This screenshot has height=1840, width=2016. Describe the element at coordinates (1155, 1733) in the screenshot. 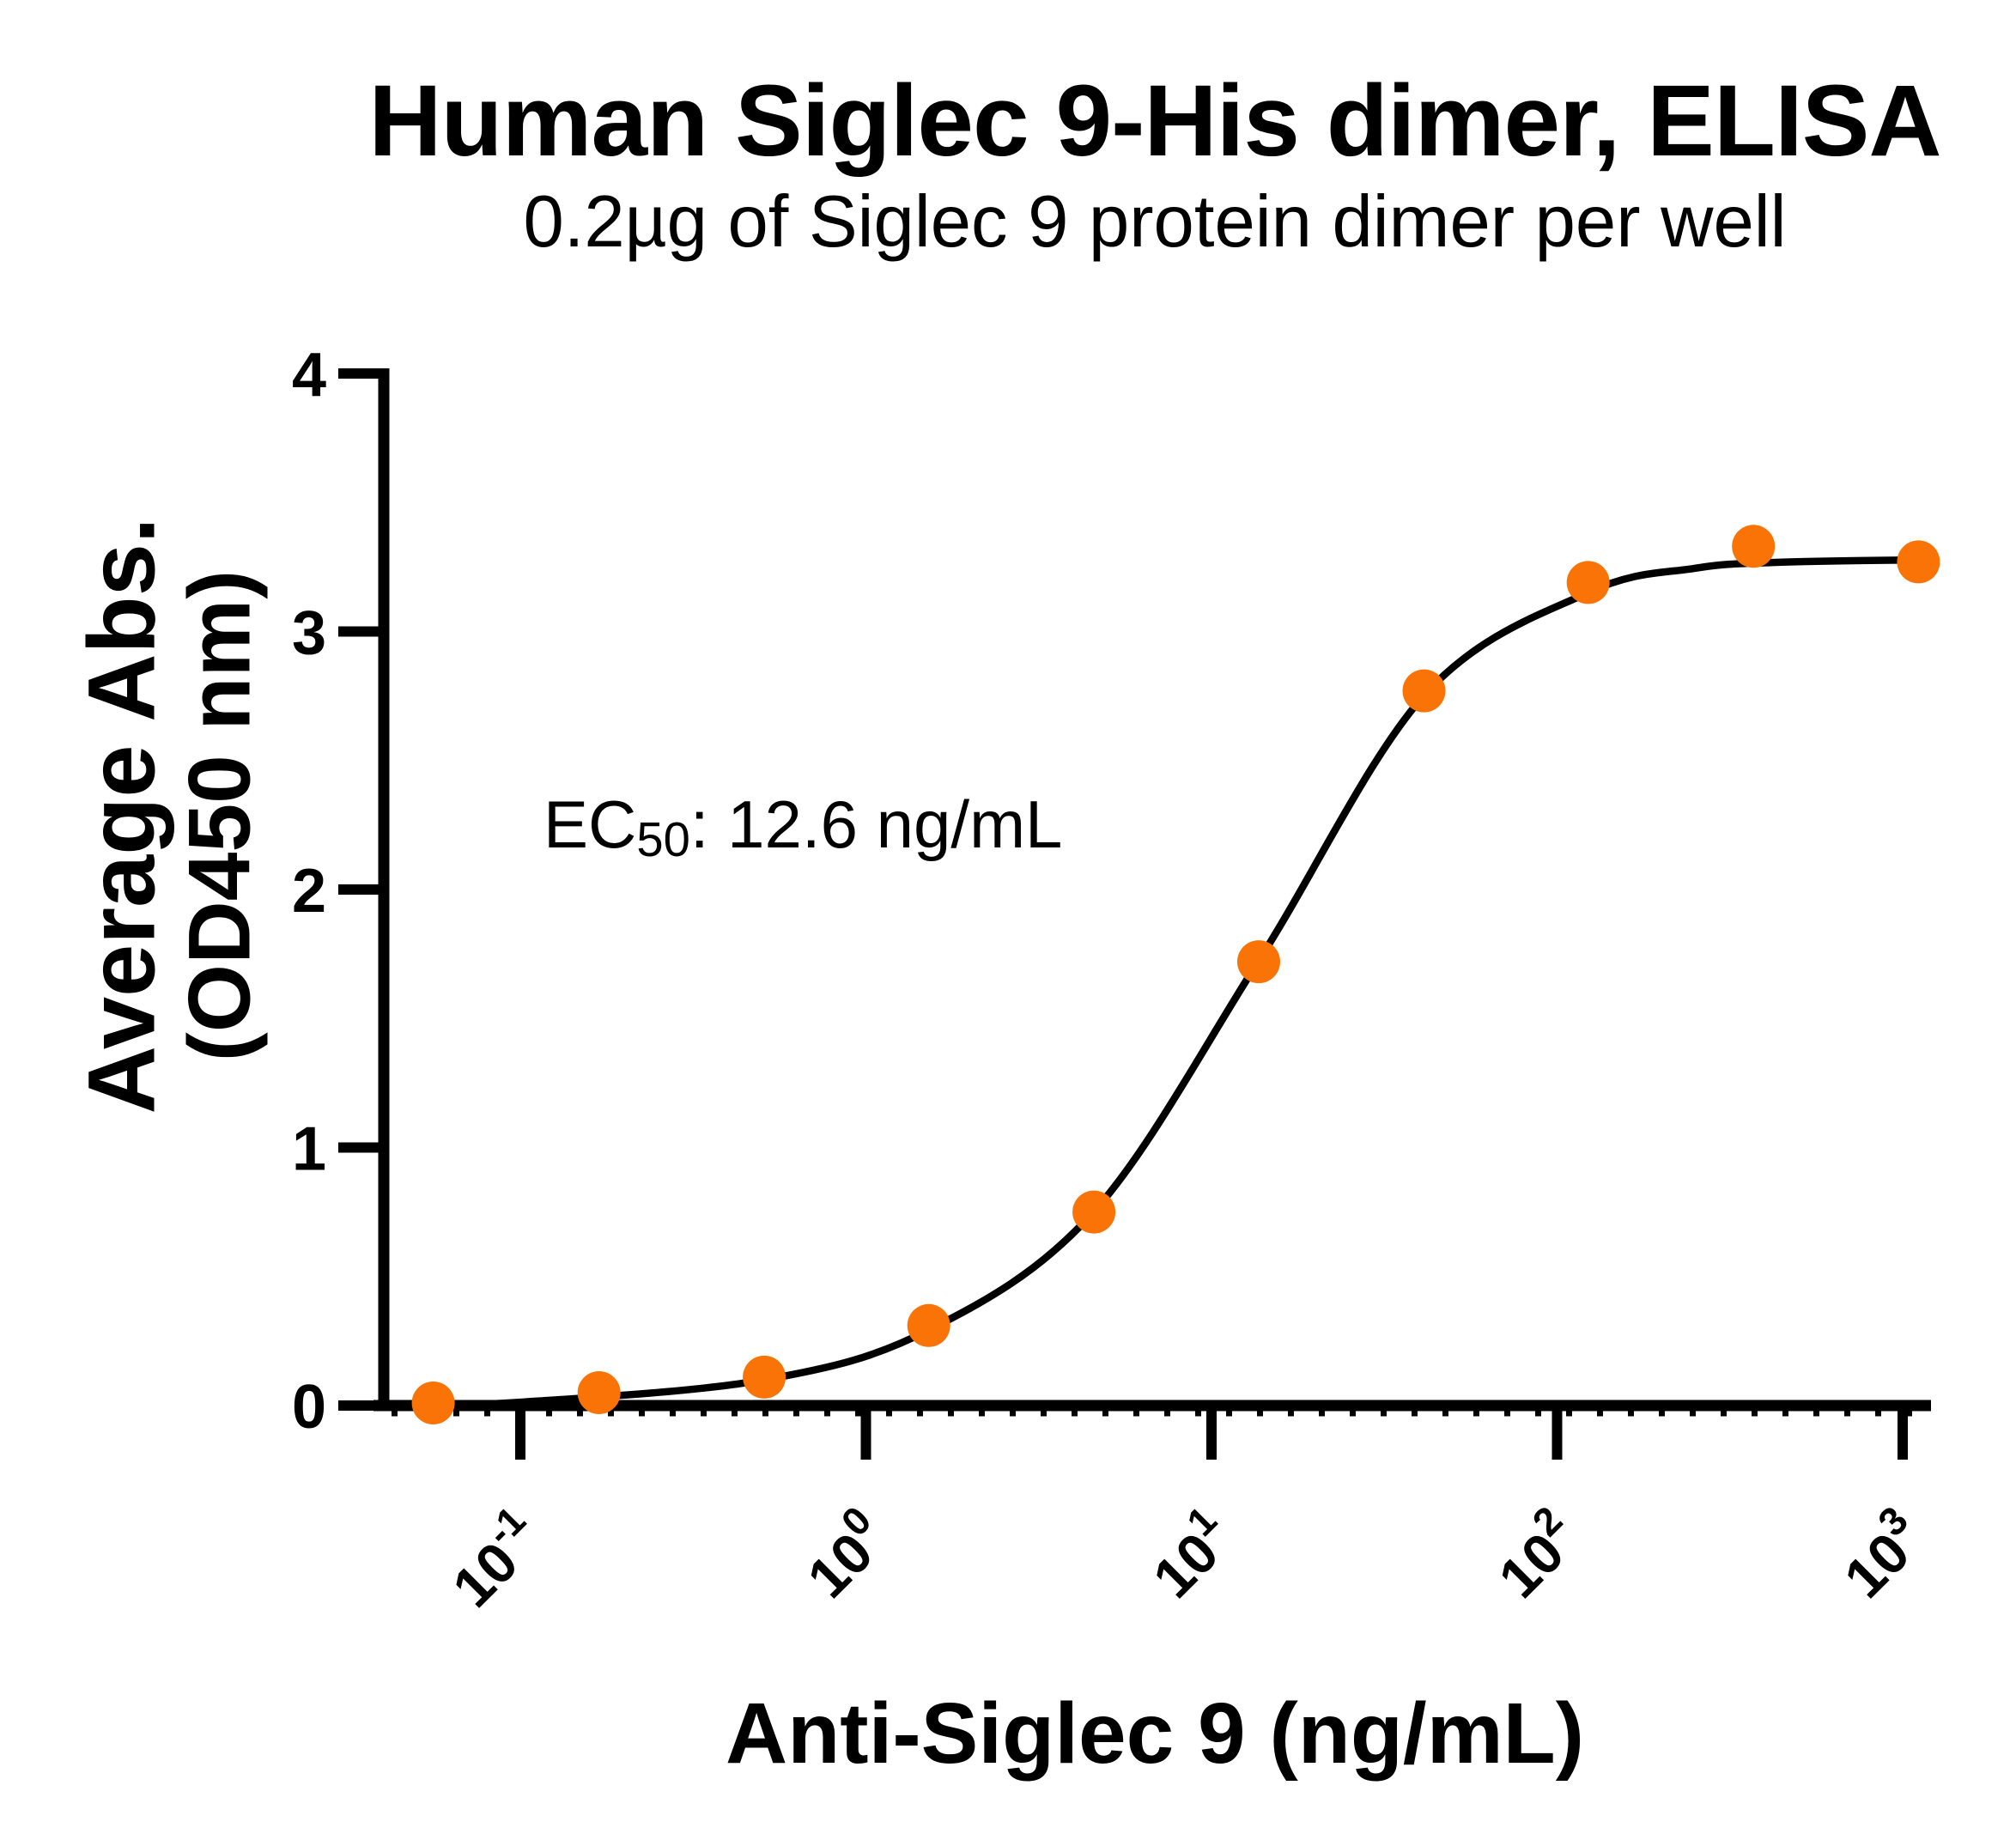

I see `x-axis-label: Anti-Siglec 9 (ng/mL)` at that location.